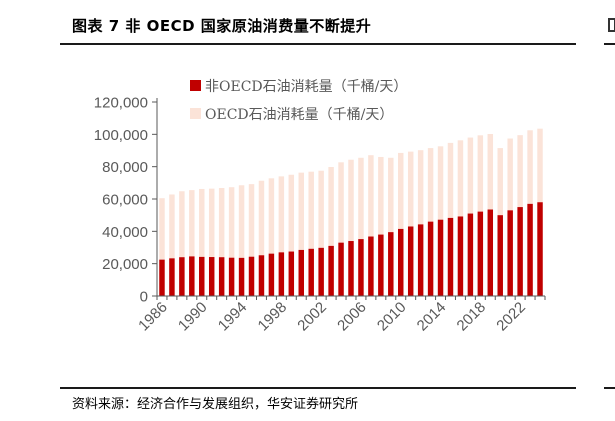 The image size is (615, 421). What do you see at coordinates (162, 278) in the screenshot?
I see `bar-non-oecd-1986` at bounding box center [162, 278].